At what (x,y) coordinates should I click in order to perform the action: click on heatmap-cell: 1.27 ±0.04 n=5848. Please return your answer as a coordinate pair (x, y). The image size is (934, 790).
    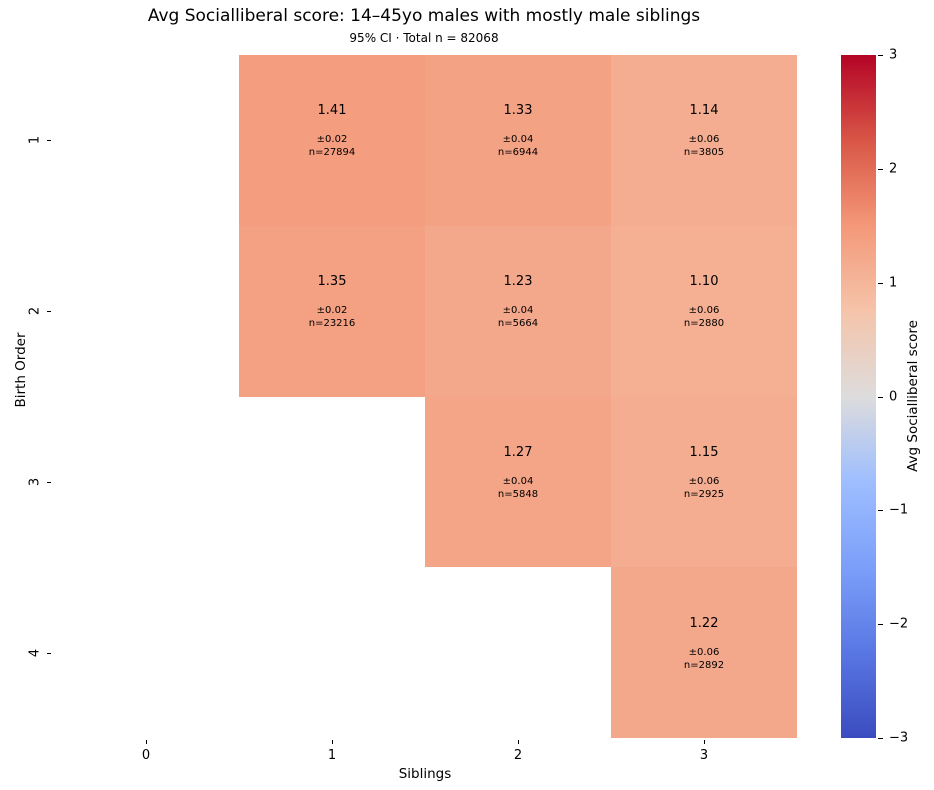
    Looking at the image, I should click on (518, 482).